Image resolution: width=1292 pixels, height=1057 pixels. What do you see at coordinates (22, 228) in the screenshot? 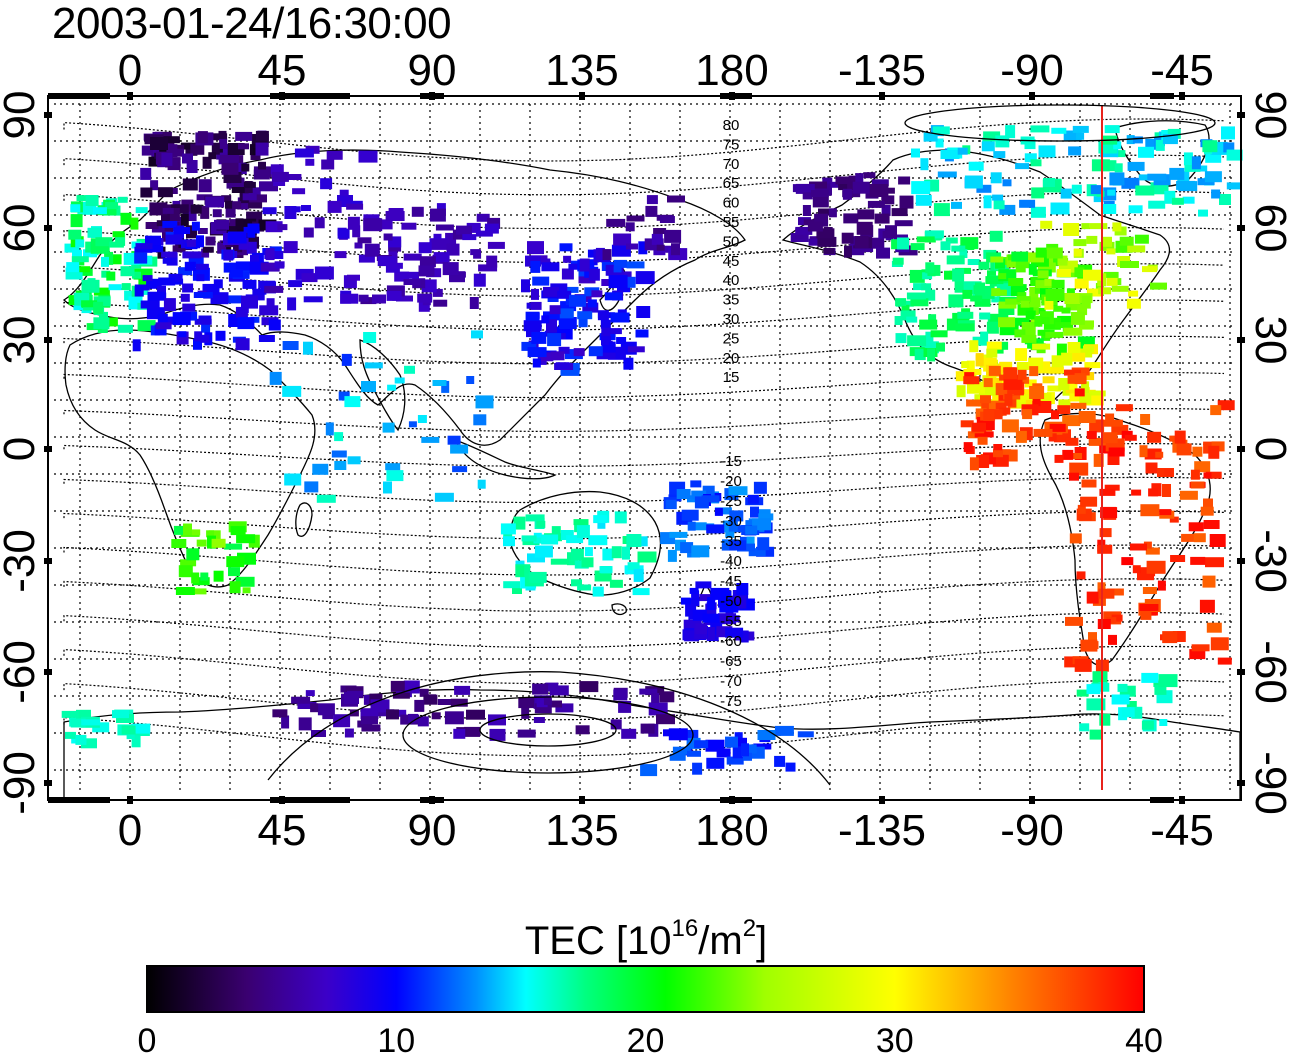
I see `left-lat-label: 60` at bounding box center [22, 228].